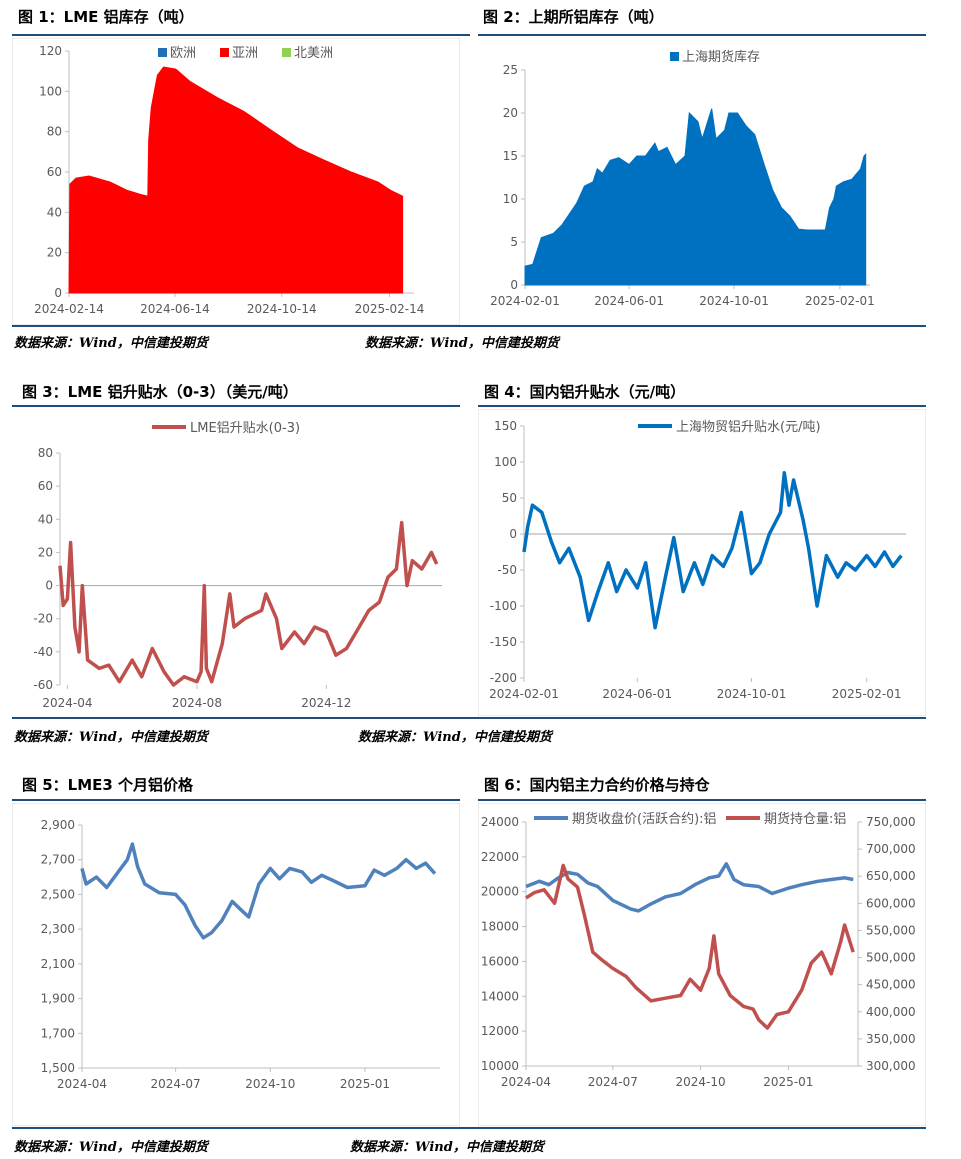 This screenshot has height=1159, width=961. What do you see at coordinates (43, 652) in the screenshot?
I see `y-tick-label: -40` at bounding box center [43, 652].